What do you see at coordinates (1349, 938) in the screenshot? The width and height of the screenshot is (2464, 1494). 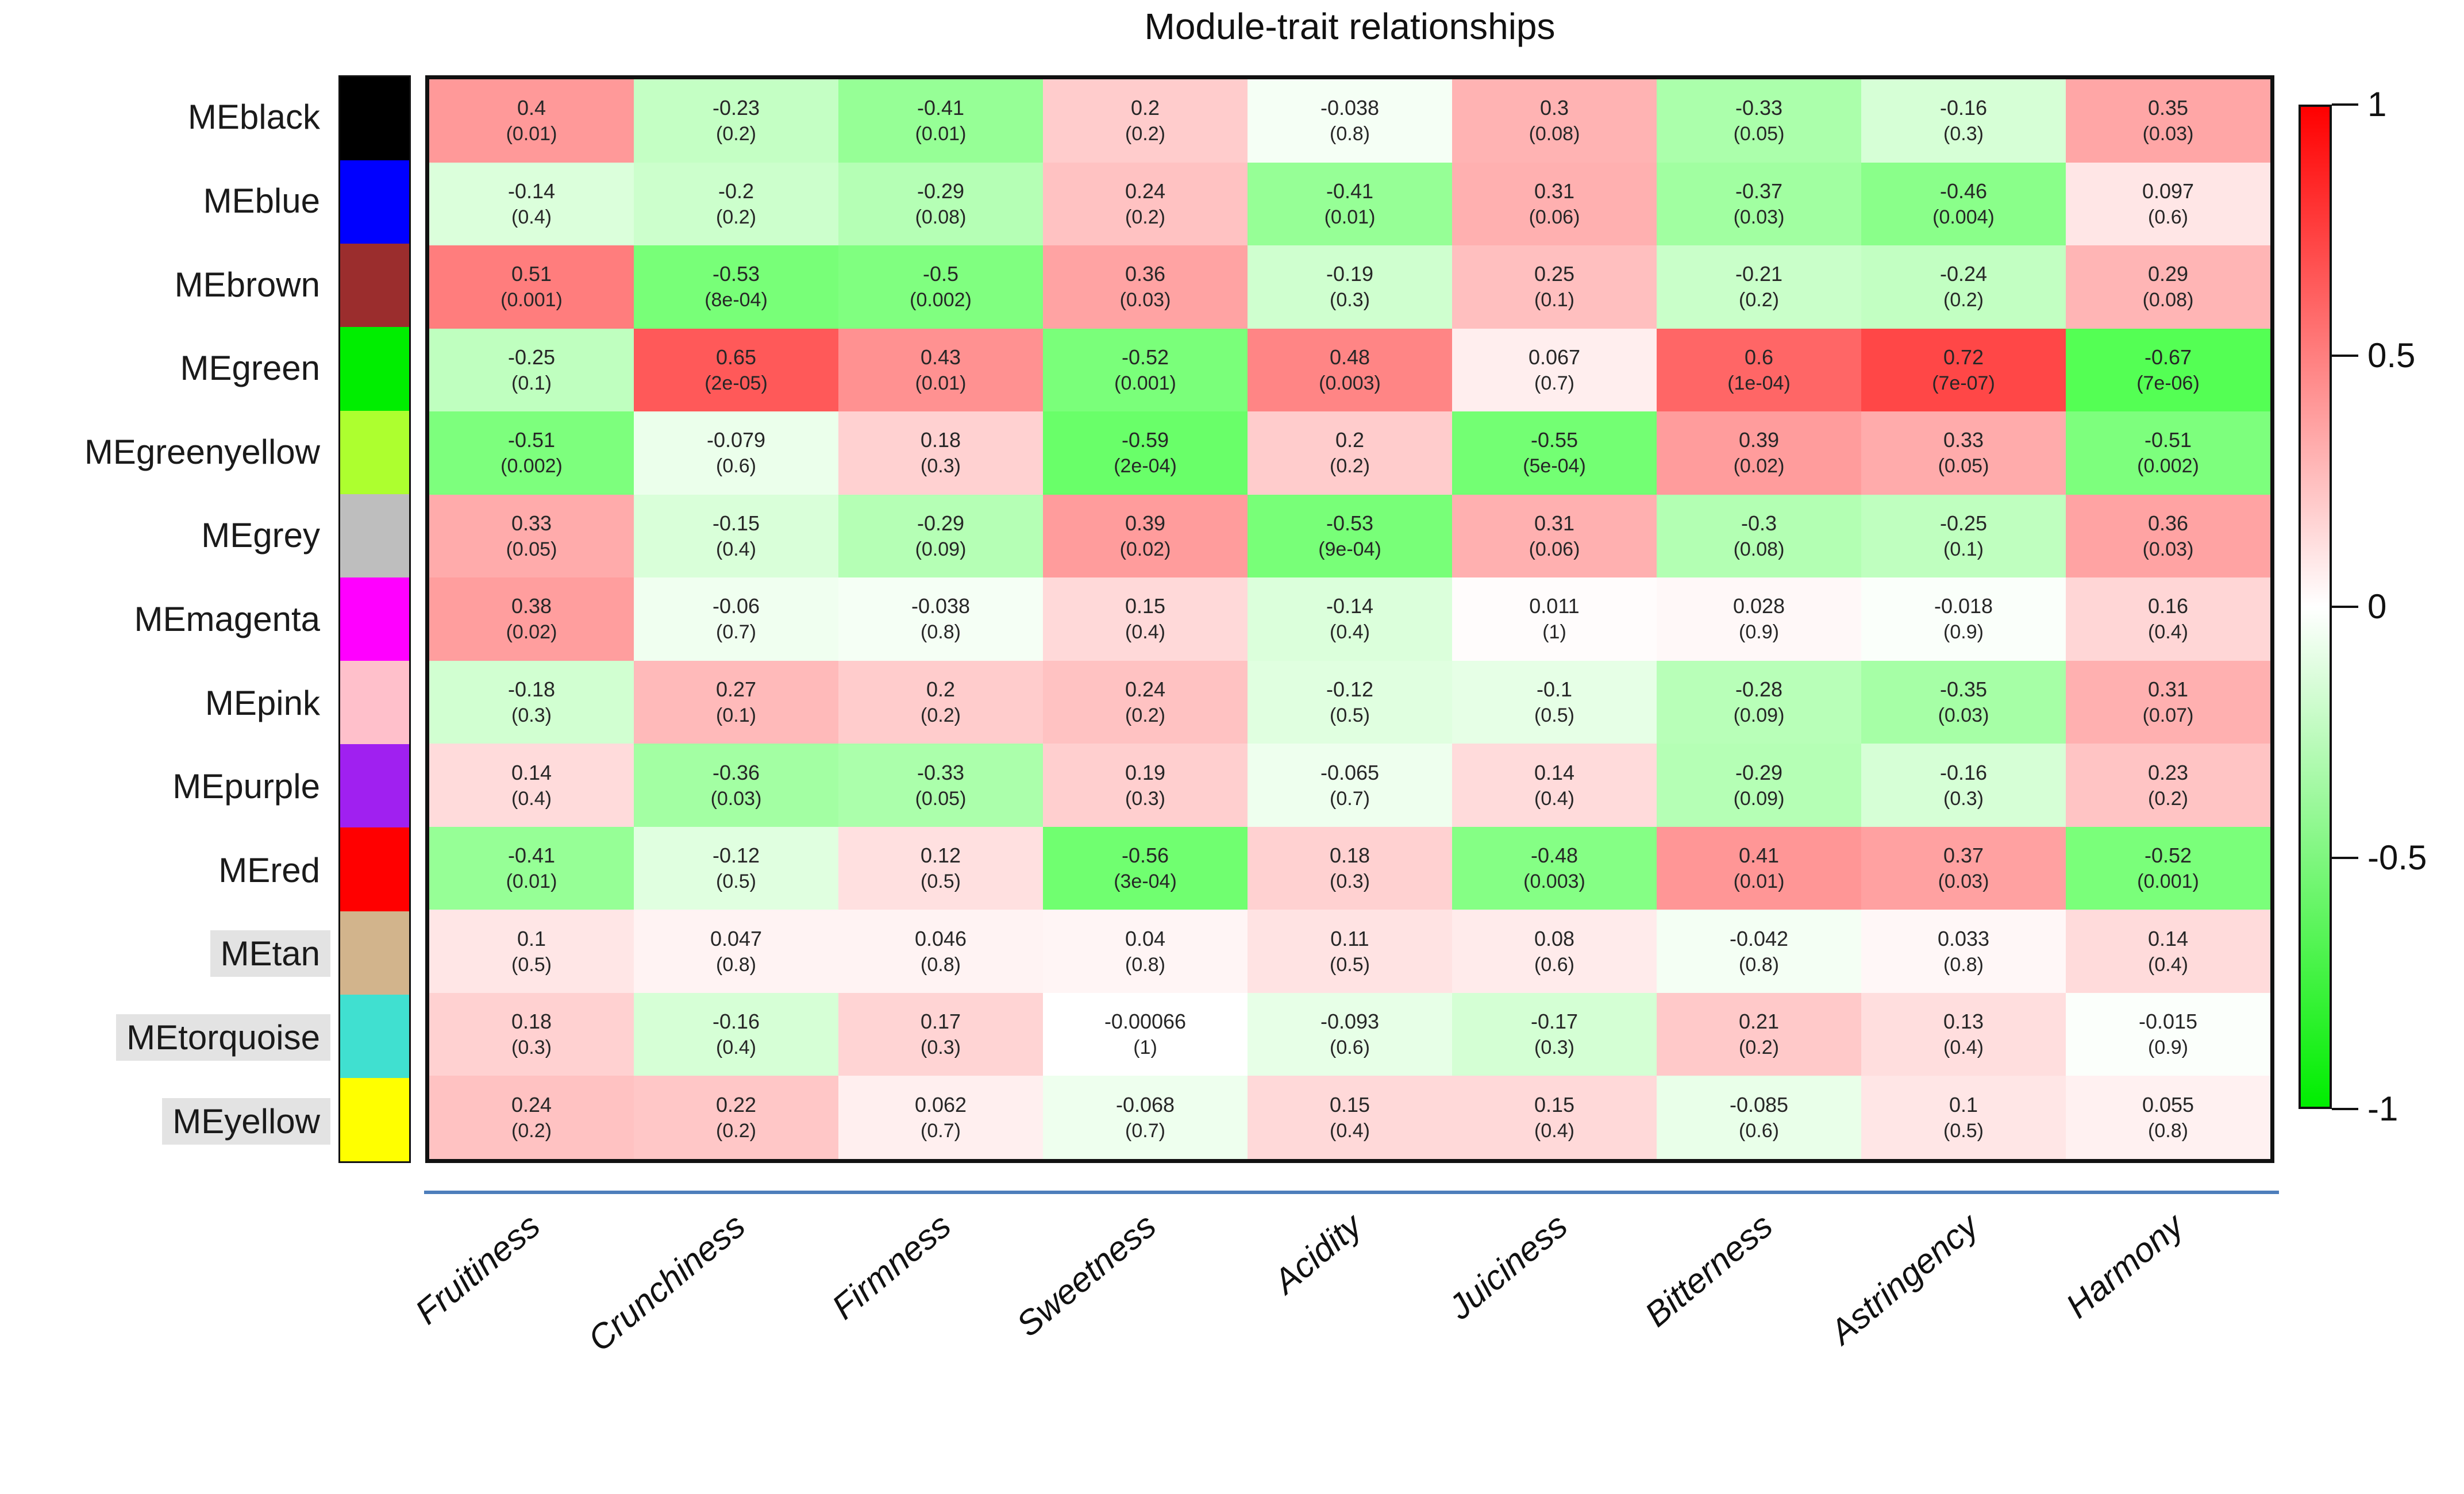 I see `cell-correlation-value: 0.11` at bounding box center [1349, 938].